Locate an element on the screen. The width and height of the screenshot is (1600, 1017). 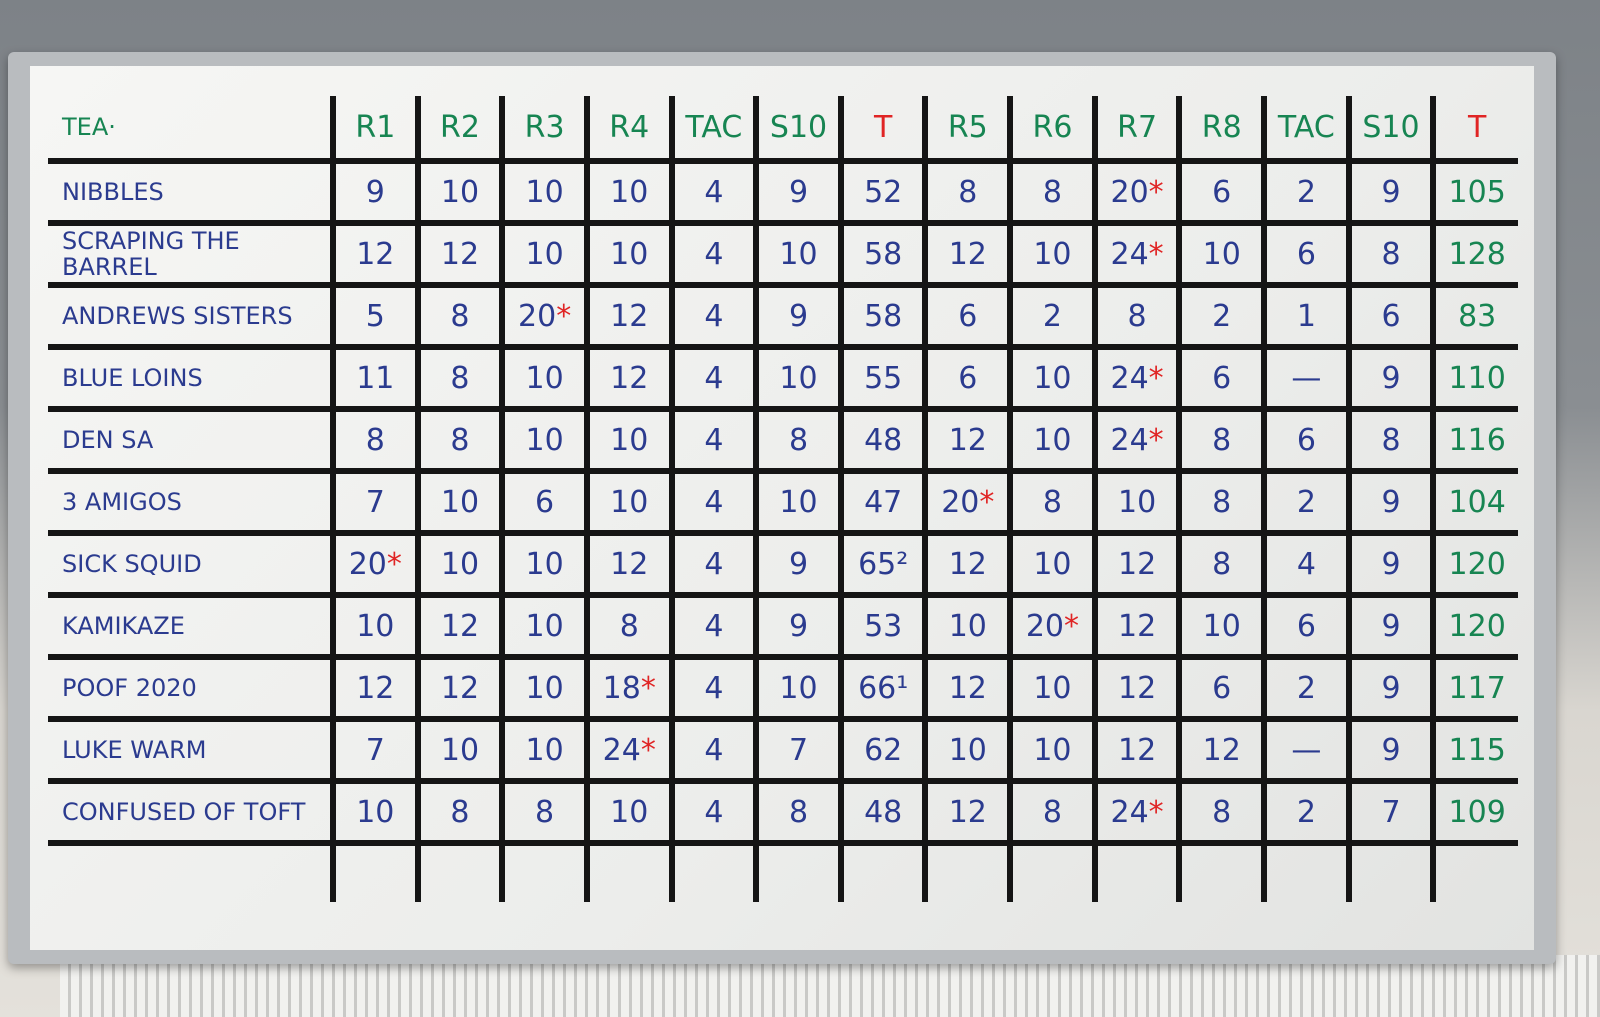
team-header: TEA· is located at coordinates (192, 130).